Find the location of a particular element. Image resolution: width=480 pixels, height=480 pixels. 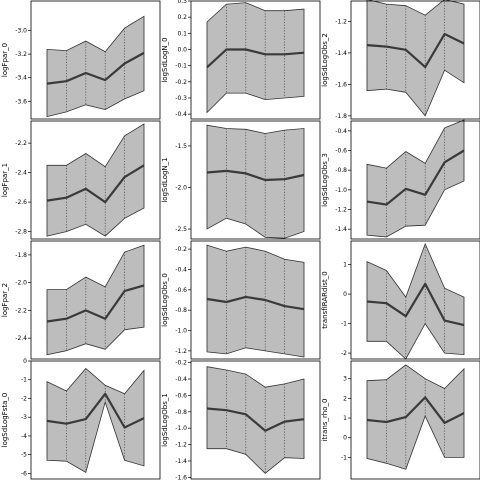

y-axis-label: logSdLogObs_2 is located at coordinates (325, 60).